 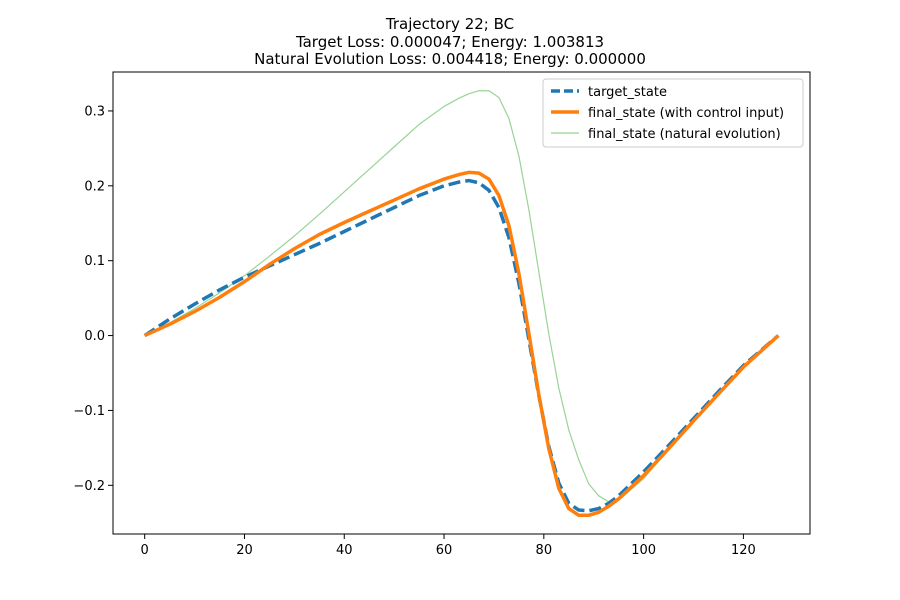 I want to click on x-tick-label: 120, so click(x=743, y=550).